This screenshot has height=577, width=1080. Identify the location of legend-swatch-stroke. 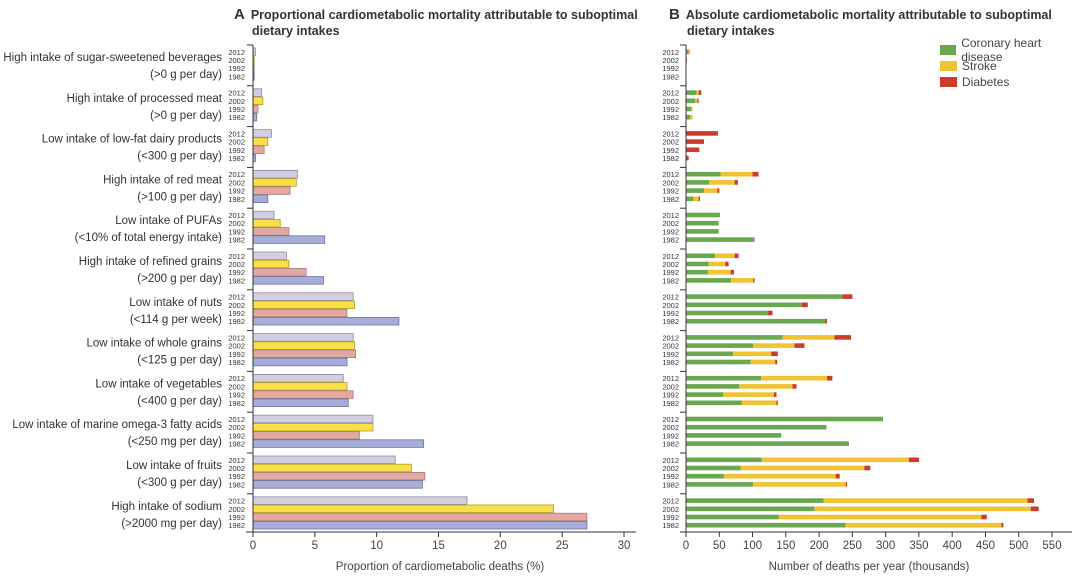
(948, 66).